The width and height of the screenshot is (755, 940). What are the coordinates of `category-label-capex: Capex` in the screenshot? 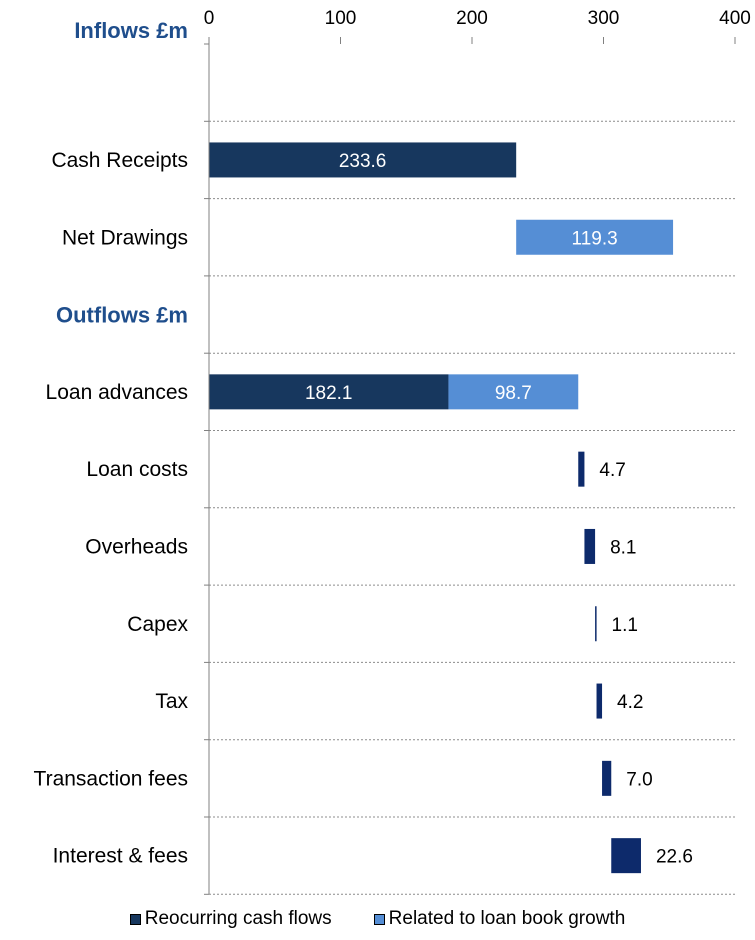 It's located at (157, 624).